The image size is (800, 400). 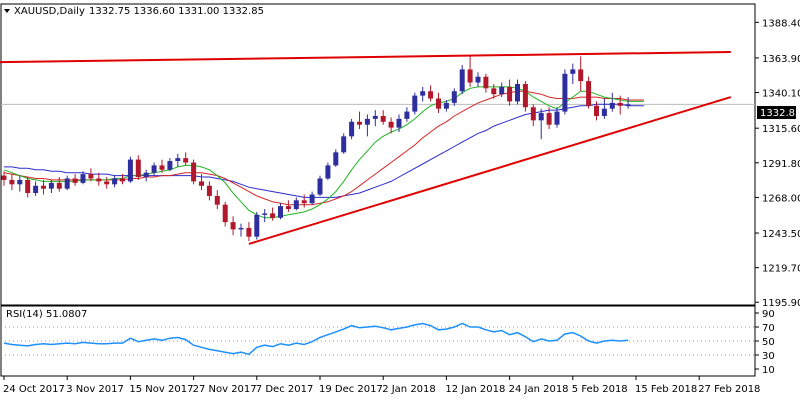 I want to click on date-tick-label: 27 Nov 2017, so click(x=225, y=389).